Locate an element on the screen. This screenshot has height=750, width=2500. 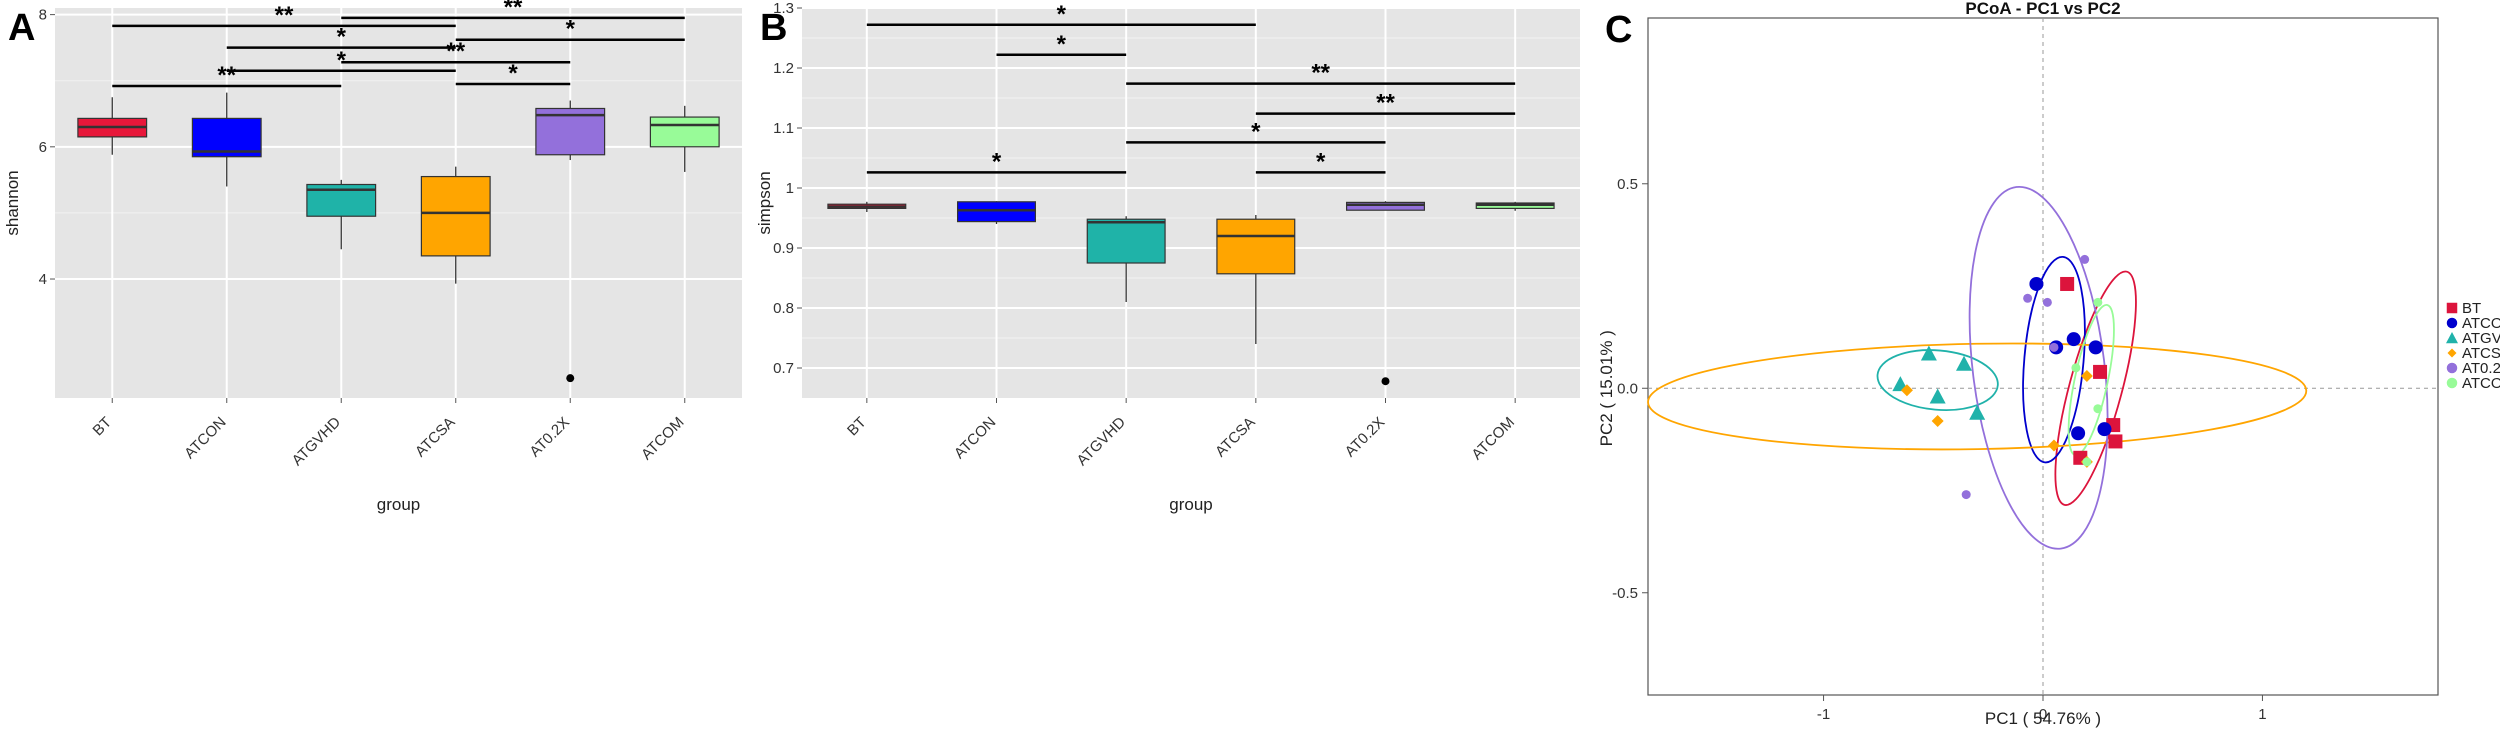
legend-label: ATGVHD is located at coordinates (2481, 338).